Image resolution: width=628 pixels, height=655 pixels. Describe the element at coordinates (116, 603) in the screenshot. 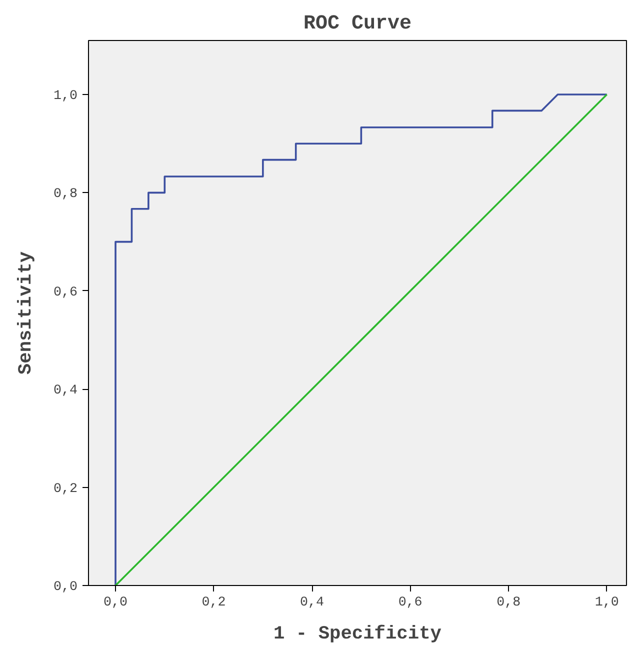

I see `x-tick-label: 0,0` at that location.